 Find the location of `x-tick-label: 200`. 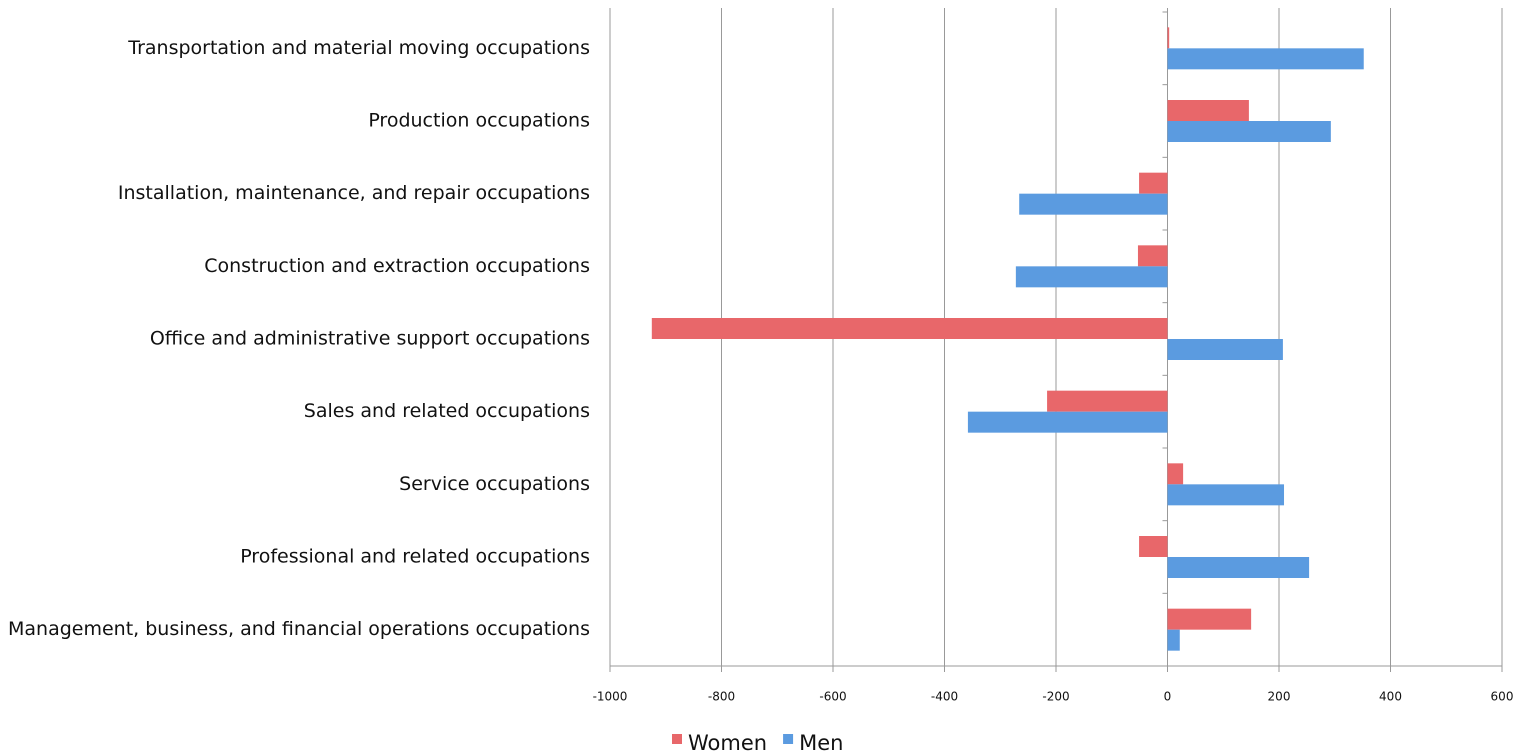

x-tick-label: 200 is located at coordinates (1279, 697).